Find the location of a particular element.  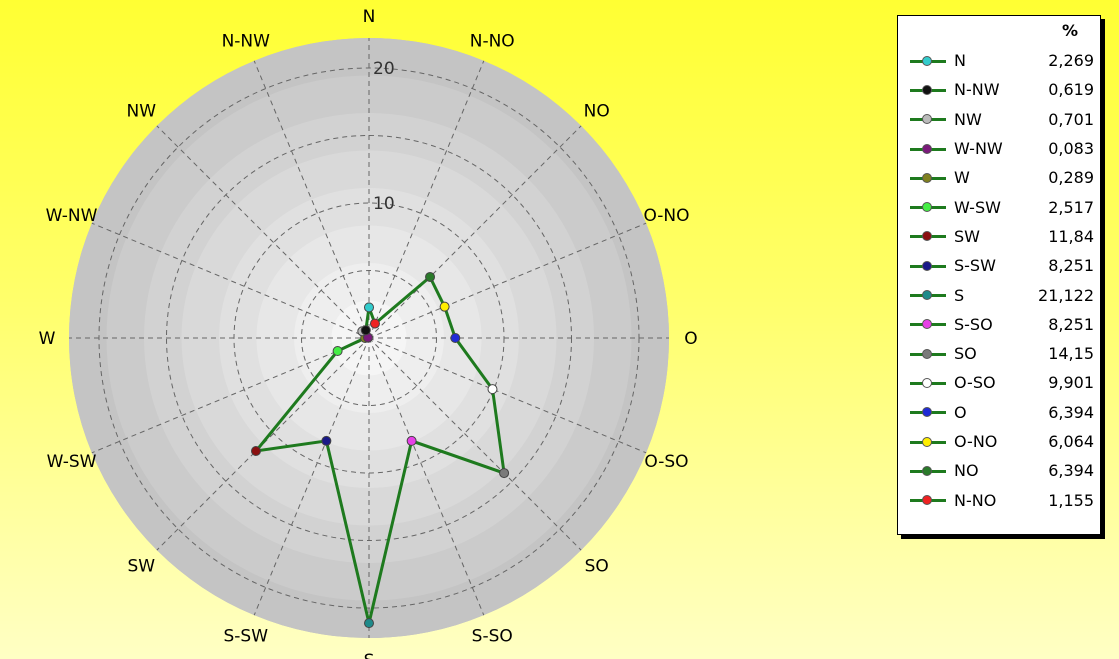

grid-ring is located at coordinates (369, 338).